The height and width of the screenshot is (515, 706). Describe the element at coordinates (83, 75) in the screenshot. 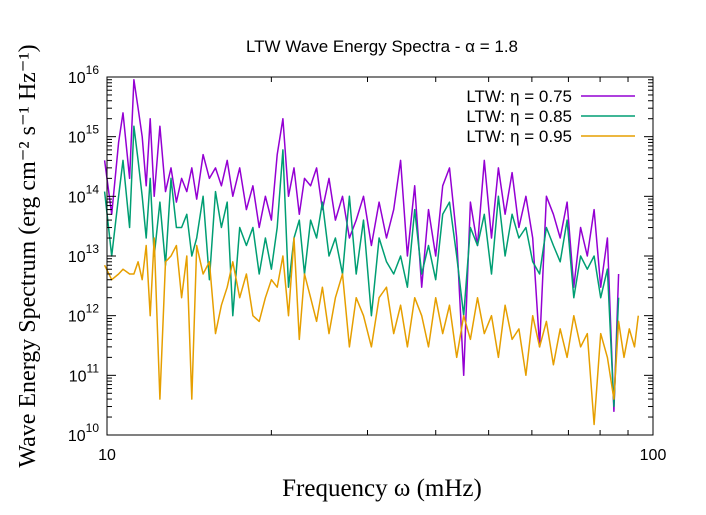

I see `y-tick-label: 1016` at that location.